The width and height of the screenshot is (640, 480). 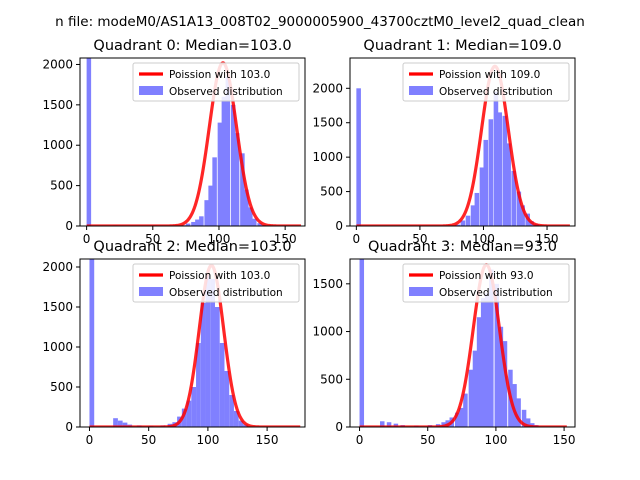 What do you see at coordinates (486, 276) in the screenshot?
I see `legend-label-poisson: Poission with 93.0` at bounding box center [486, 276].